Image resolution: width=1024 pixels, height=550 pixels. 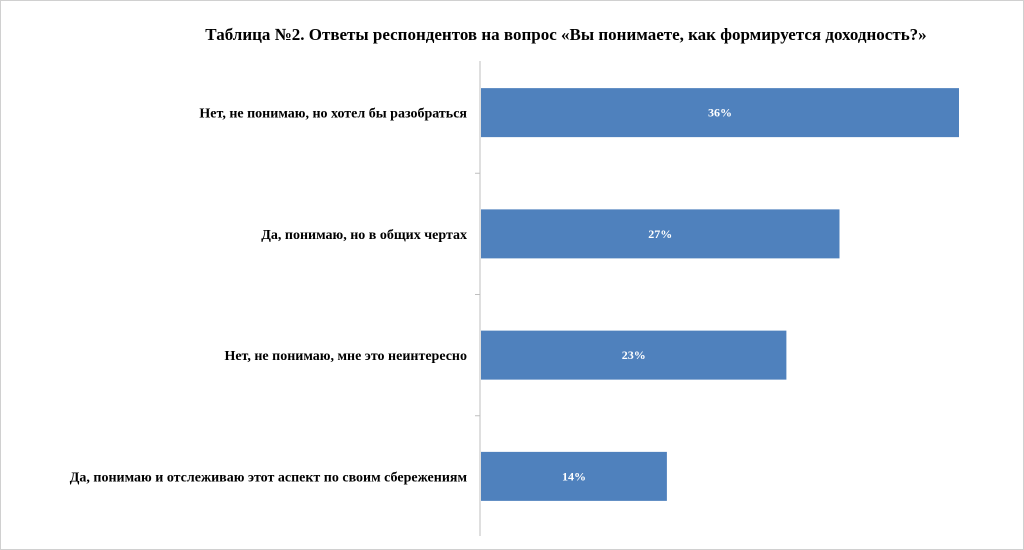 I want to click on category-label-1: Нет, не понимаю, но хотел бы разобраться, so click(x=333, y=114).